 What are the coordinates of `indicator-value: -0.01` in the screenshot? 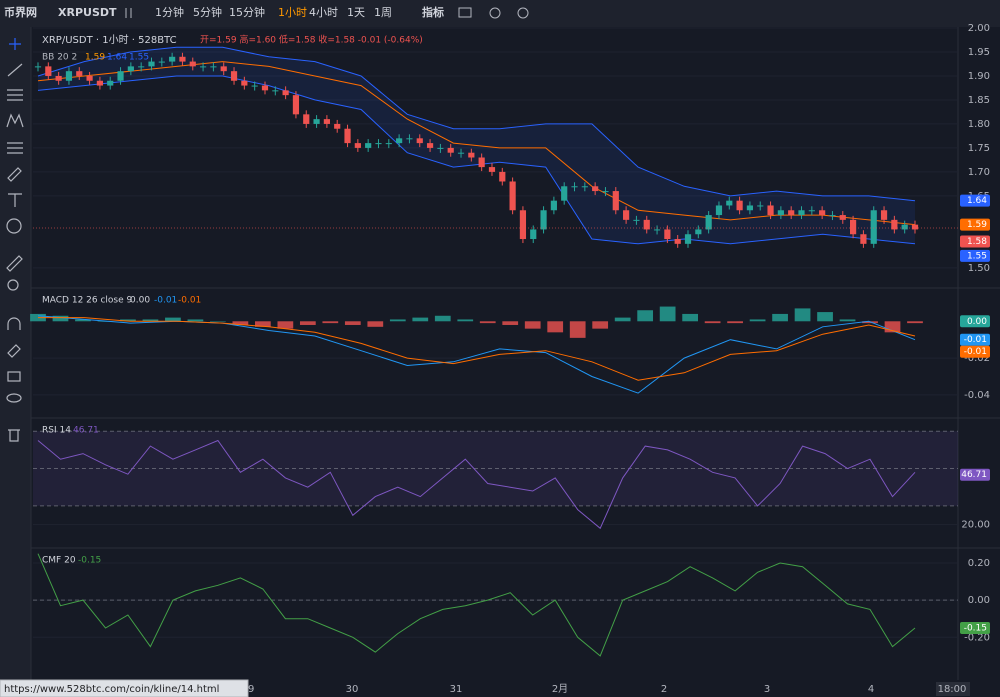 It's located at (165, 301).